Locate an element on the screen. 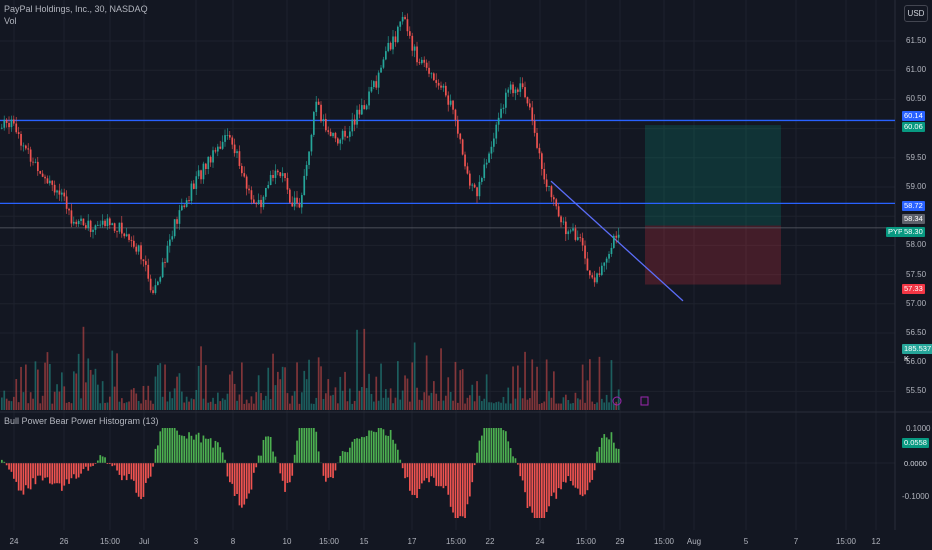 The height and width of the screenshot is (550, 932). currency-button: USD is located at coordinates (916, 13).